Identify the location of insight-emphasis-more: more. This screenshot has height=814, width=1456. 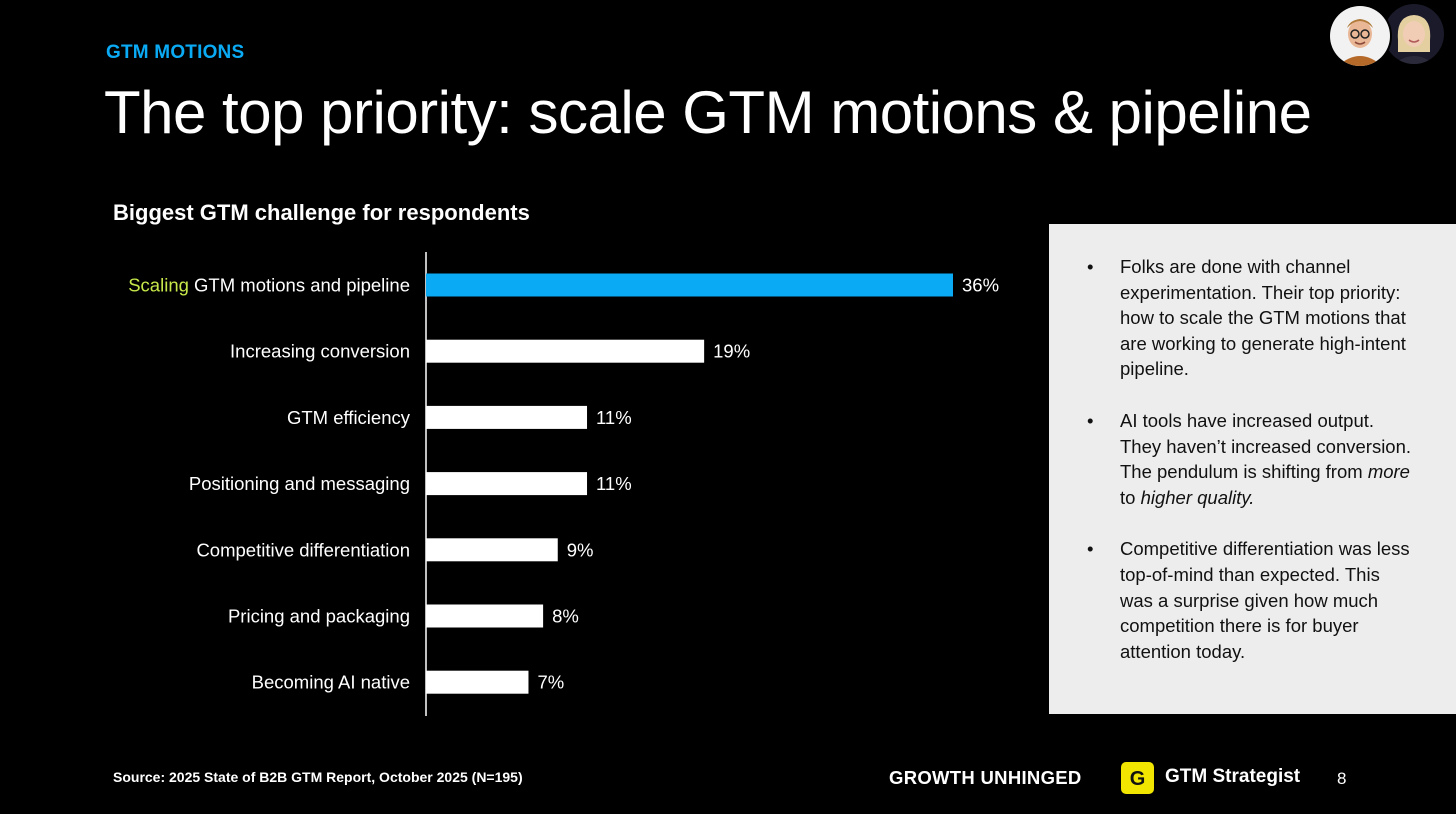
(1388, 472).